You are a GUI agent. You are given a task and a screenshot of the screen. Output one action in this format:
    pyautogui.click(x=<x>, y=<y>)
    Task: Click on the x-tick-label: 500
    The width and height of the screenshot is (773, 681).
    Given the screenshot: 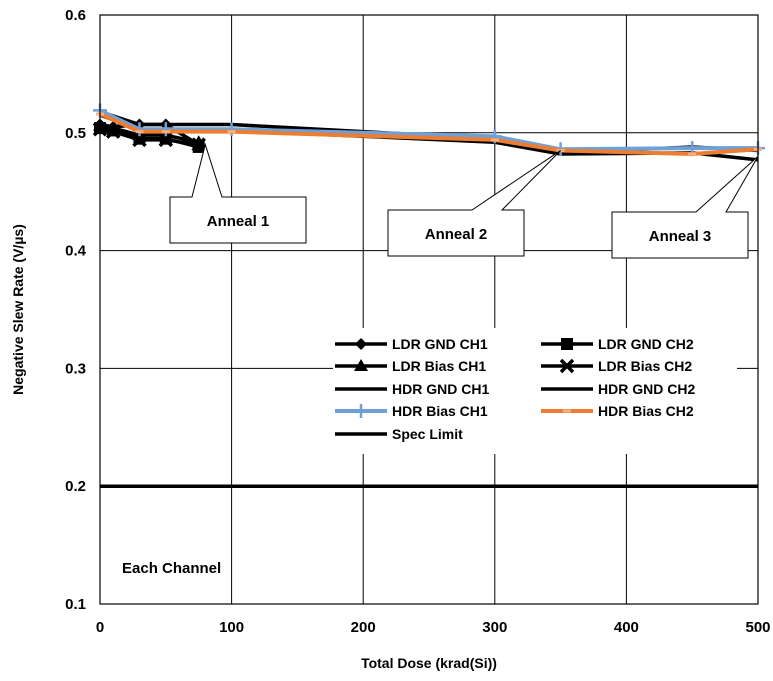 What is the action you would take?
    pyautogui.click(x=757, y=627)
    